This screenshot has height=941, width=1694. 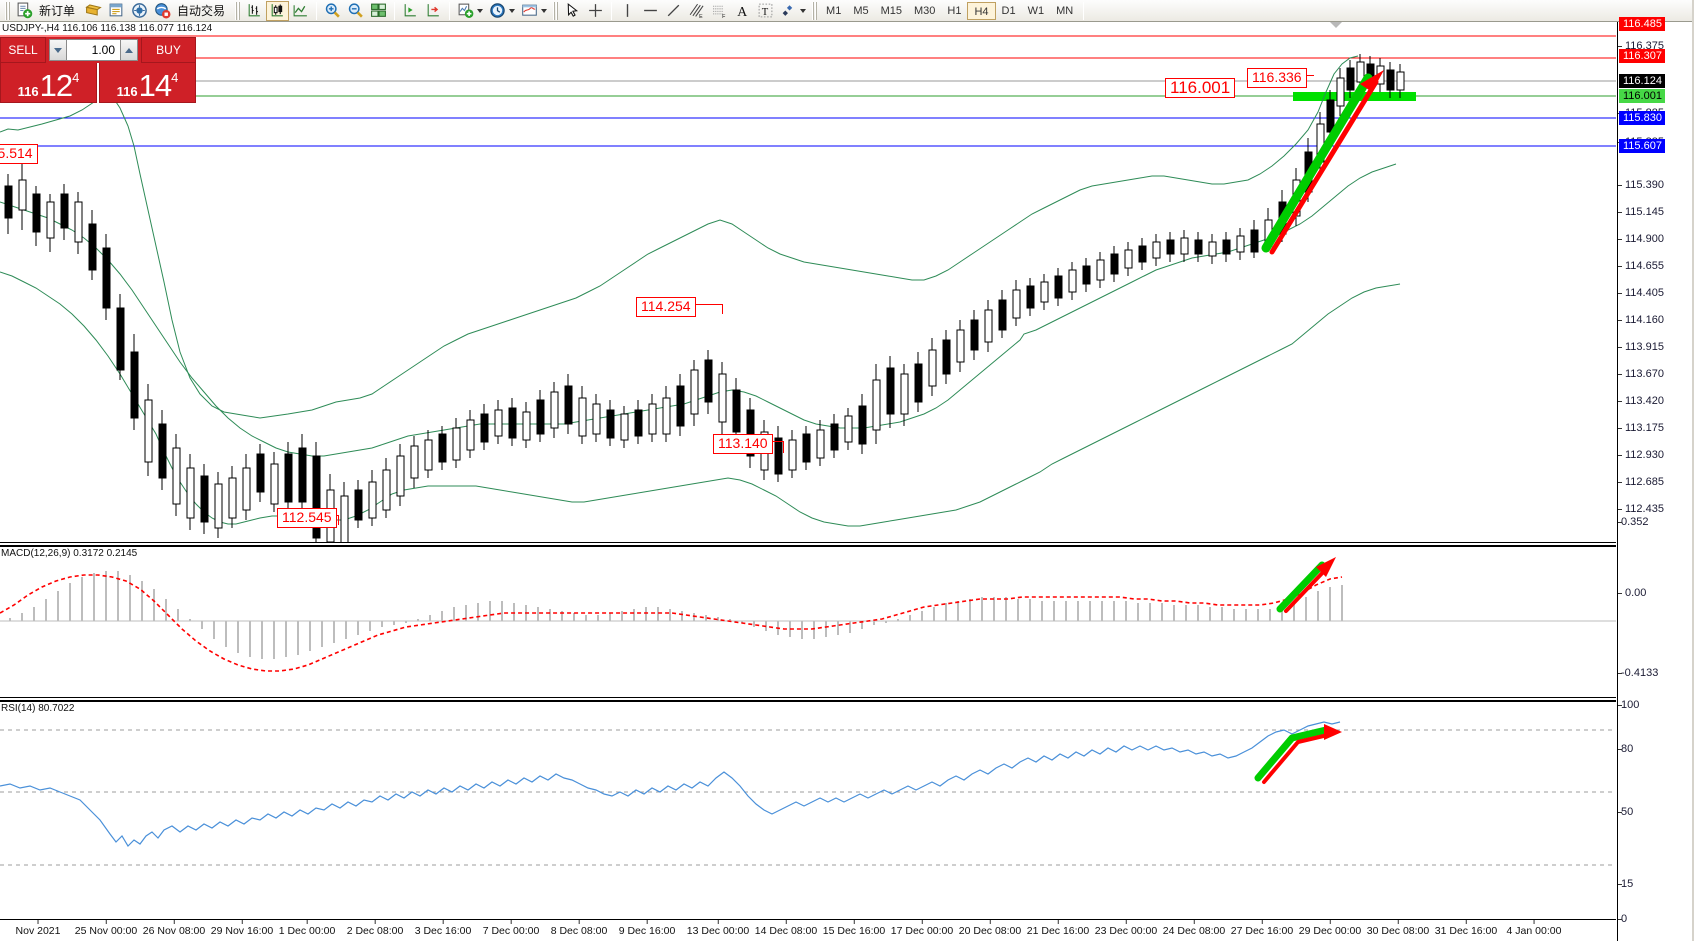 I want to click on chevron-up-icon-volume, so click(x=129, y=50).